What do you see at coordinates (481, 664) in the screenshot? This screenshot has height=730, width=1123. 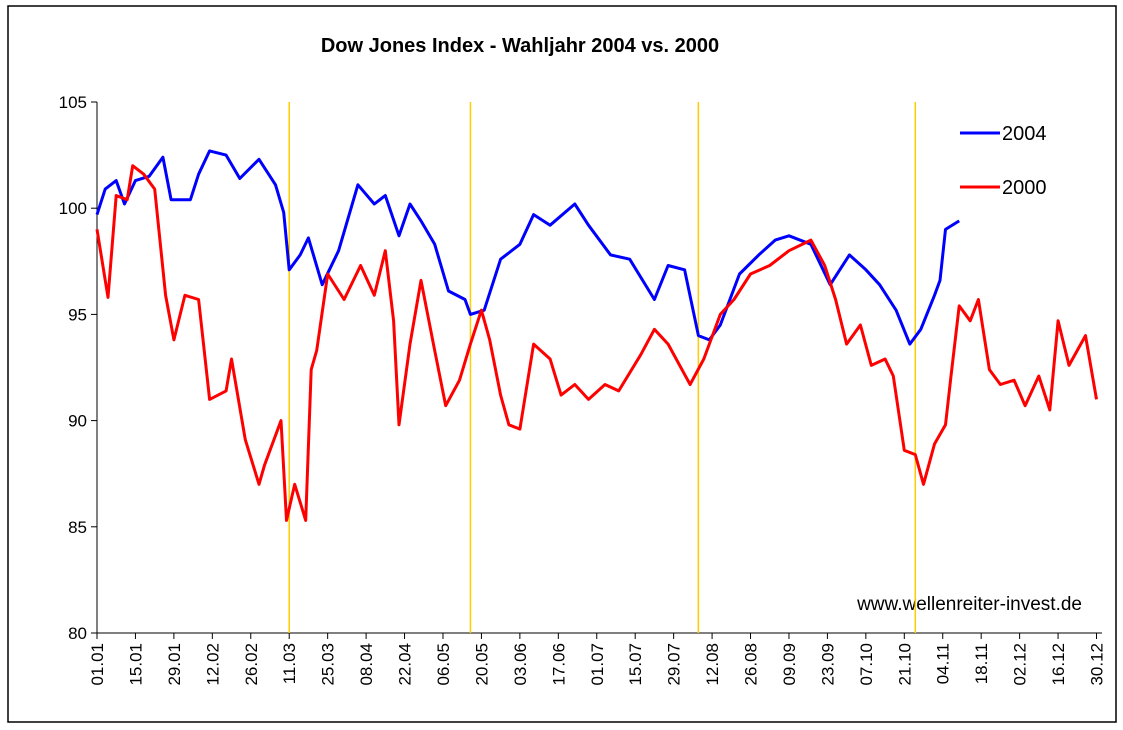 I see `x-tick-label: 20.05` at bounding box center [481, 664].